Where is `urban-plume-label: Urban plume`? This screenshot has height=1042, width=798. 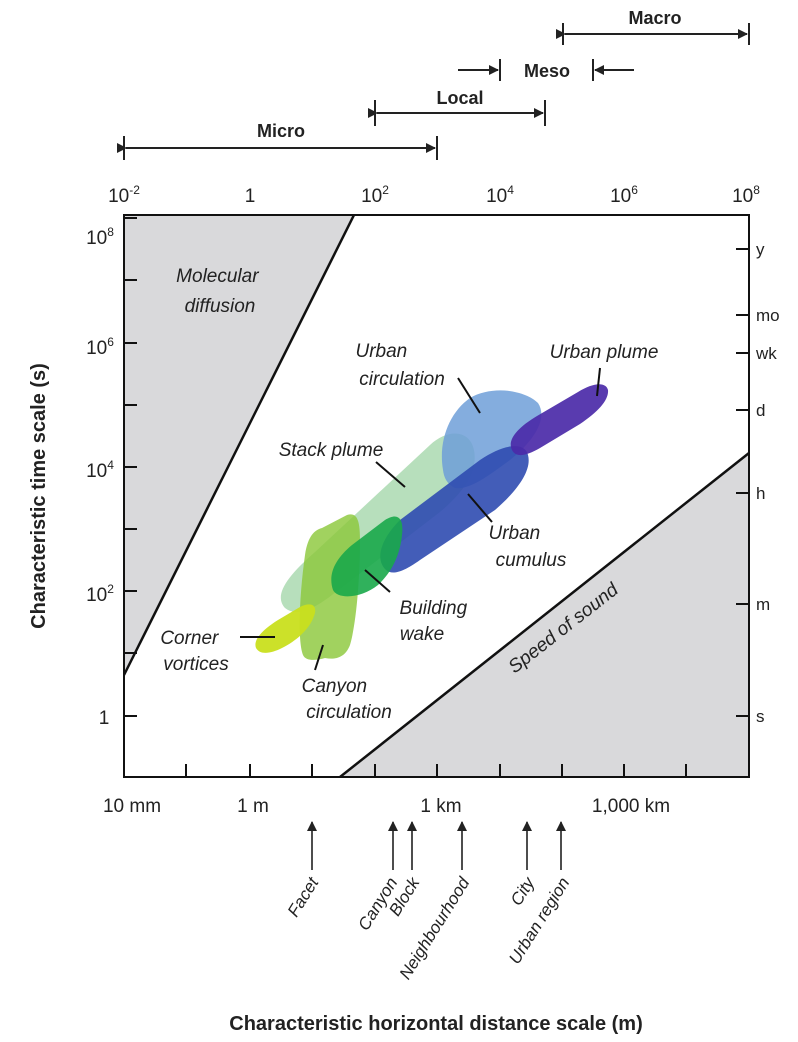 urban-plume-label: Urban plume is located at coordinates (604, 352).